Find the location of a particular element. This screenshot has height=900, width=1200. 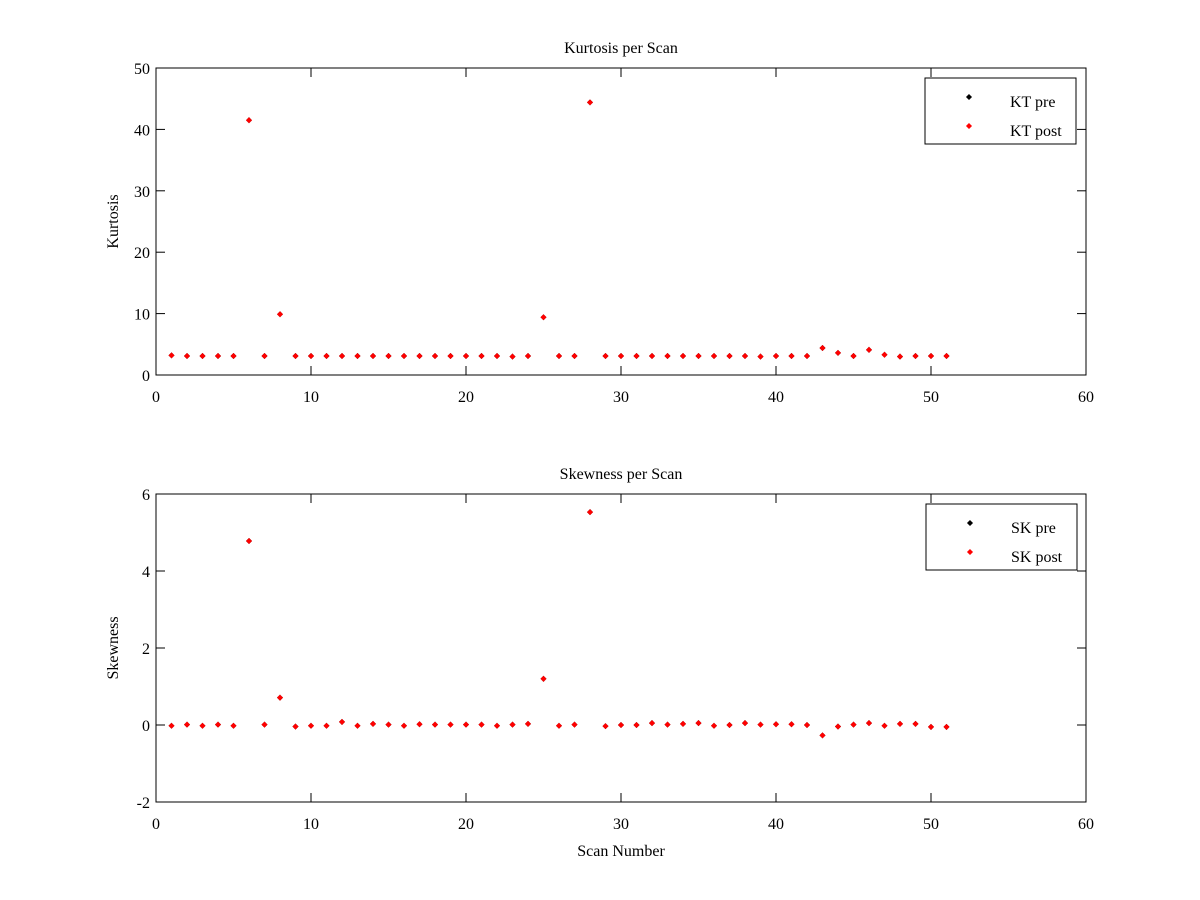

x-tick-label: 20 is located at coordinates (466, 397).